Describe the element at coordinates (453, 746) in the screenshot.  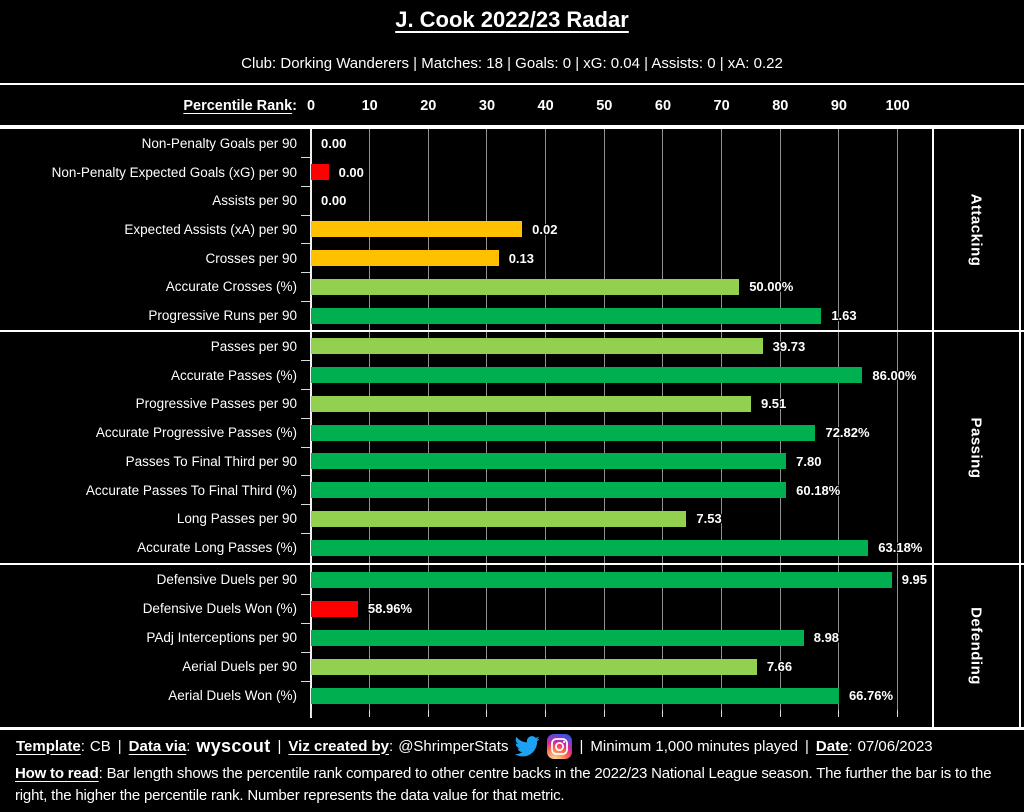
I see `creator-handle: @ShrimperStats` at that location.